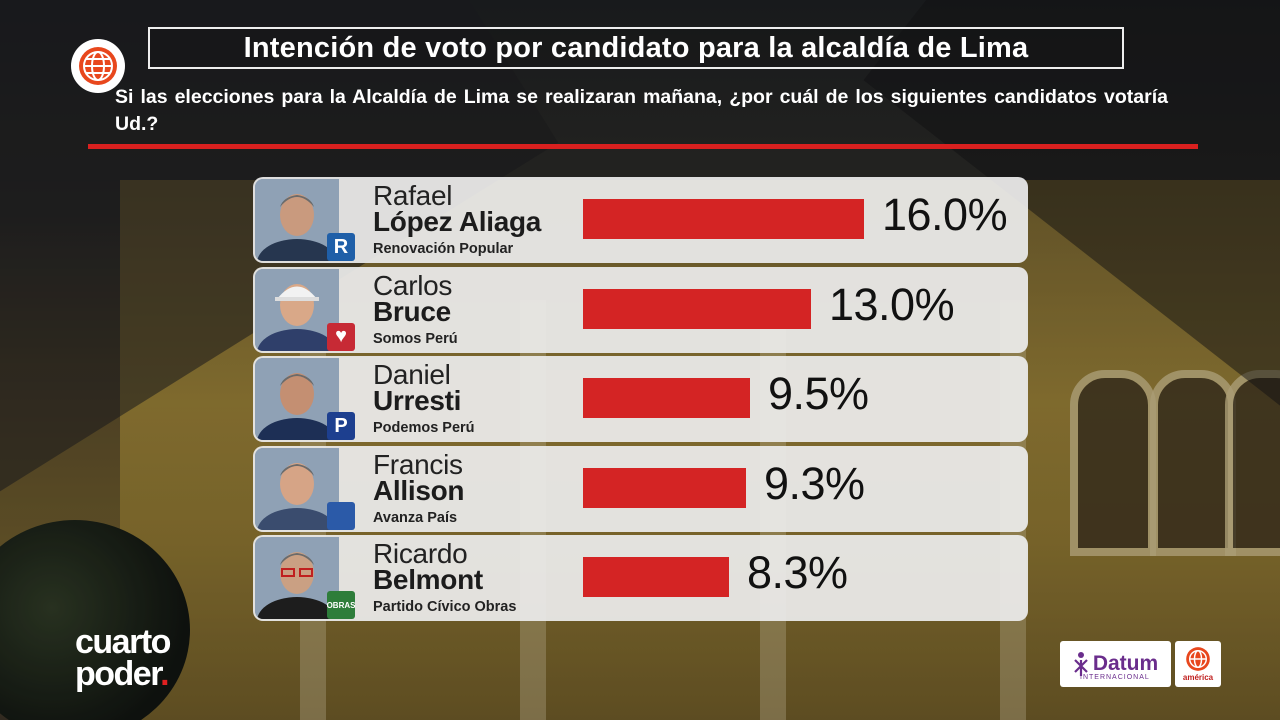 This screenshot has width=1280, height=720. I want to click on vote-value-label: 16.0%, so click(945, 214).